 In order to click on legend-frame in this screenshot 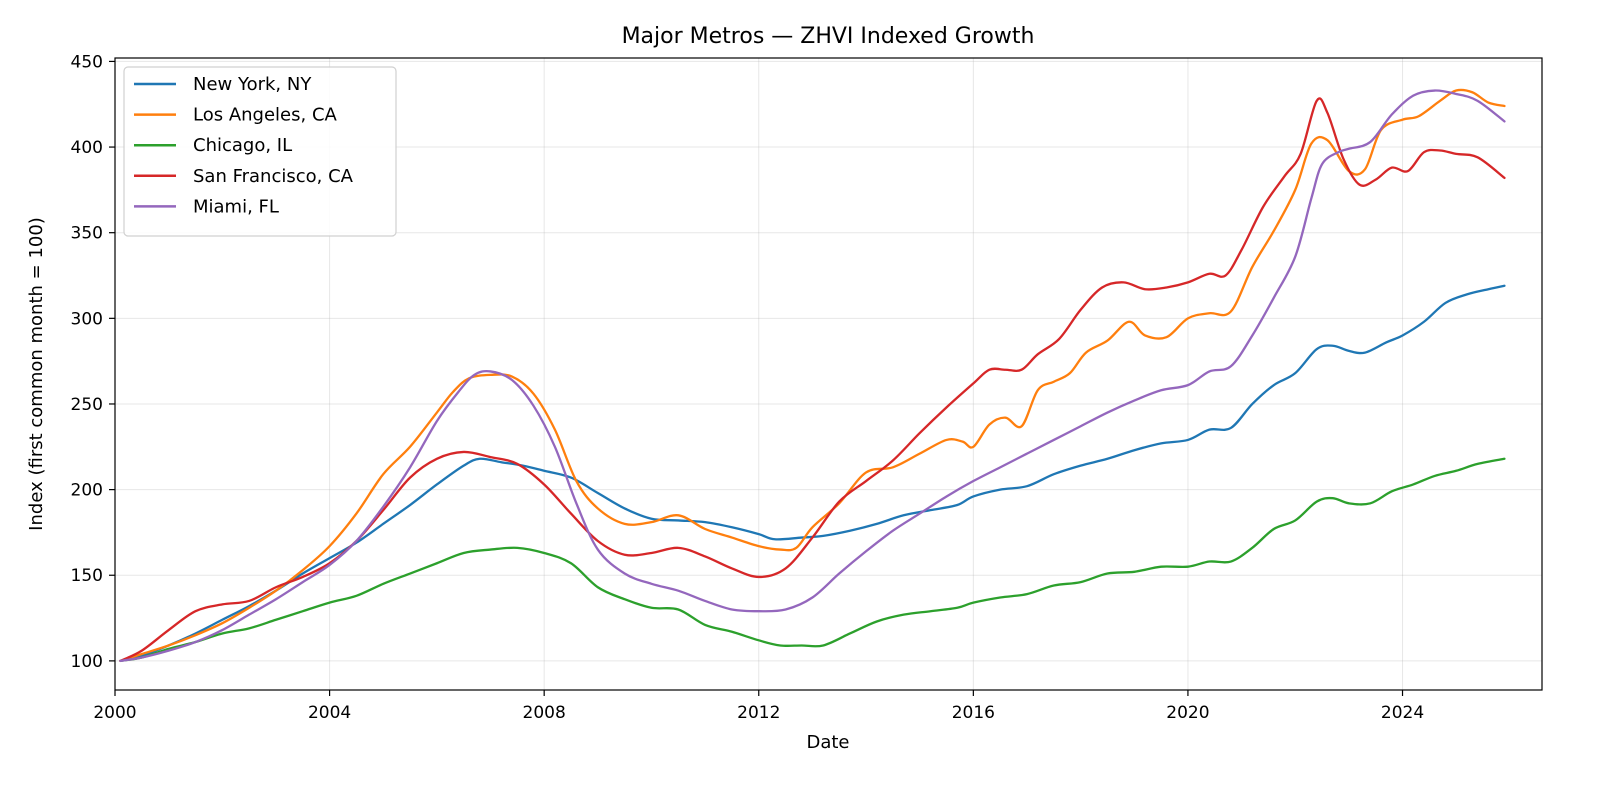, I will do `click(260, 151)`.